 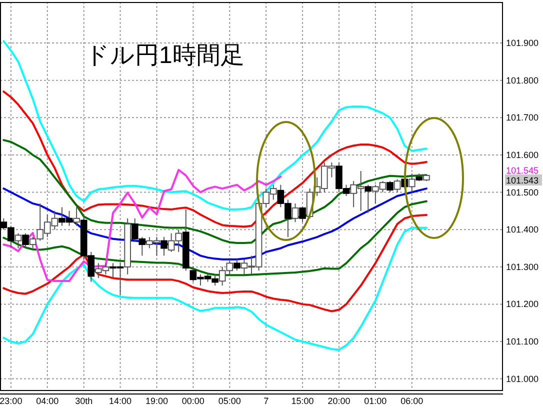 What do you see at coordinates (522, 341) in the screenshot?
I see `y-tick-label: 101.100` at bounding box center [522, 341].